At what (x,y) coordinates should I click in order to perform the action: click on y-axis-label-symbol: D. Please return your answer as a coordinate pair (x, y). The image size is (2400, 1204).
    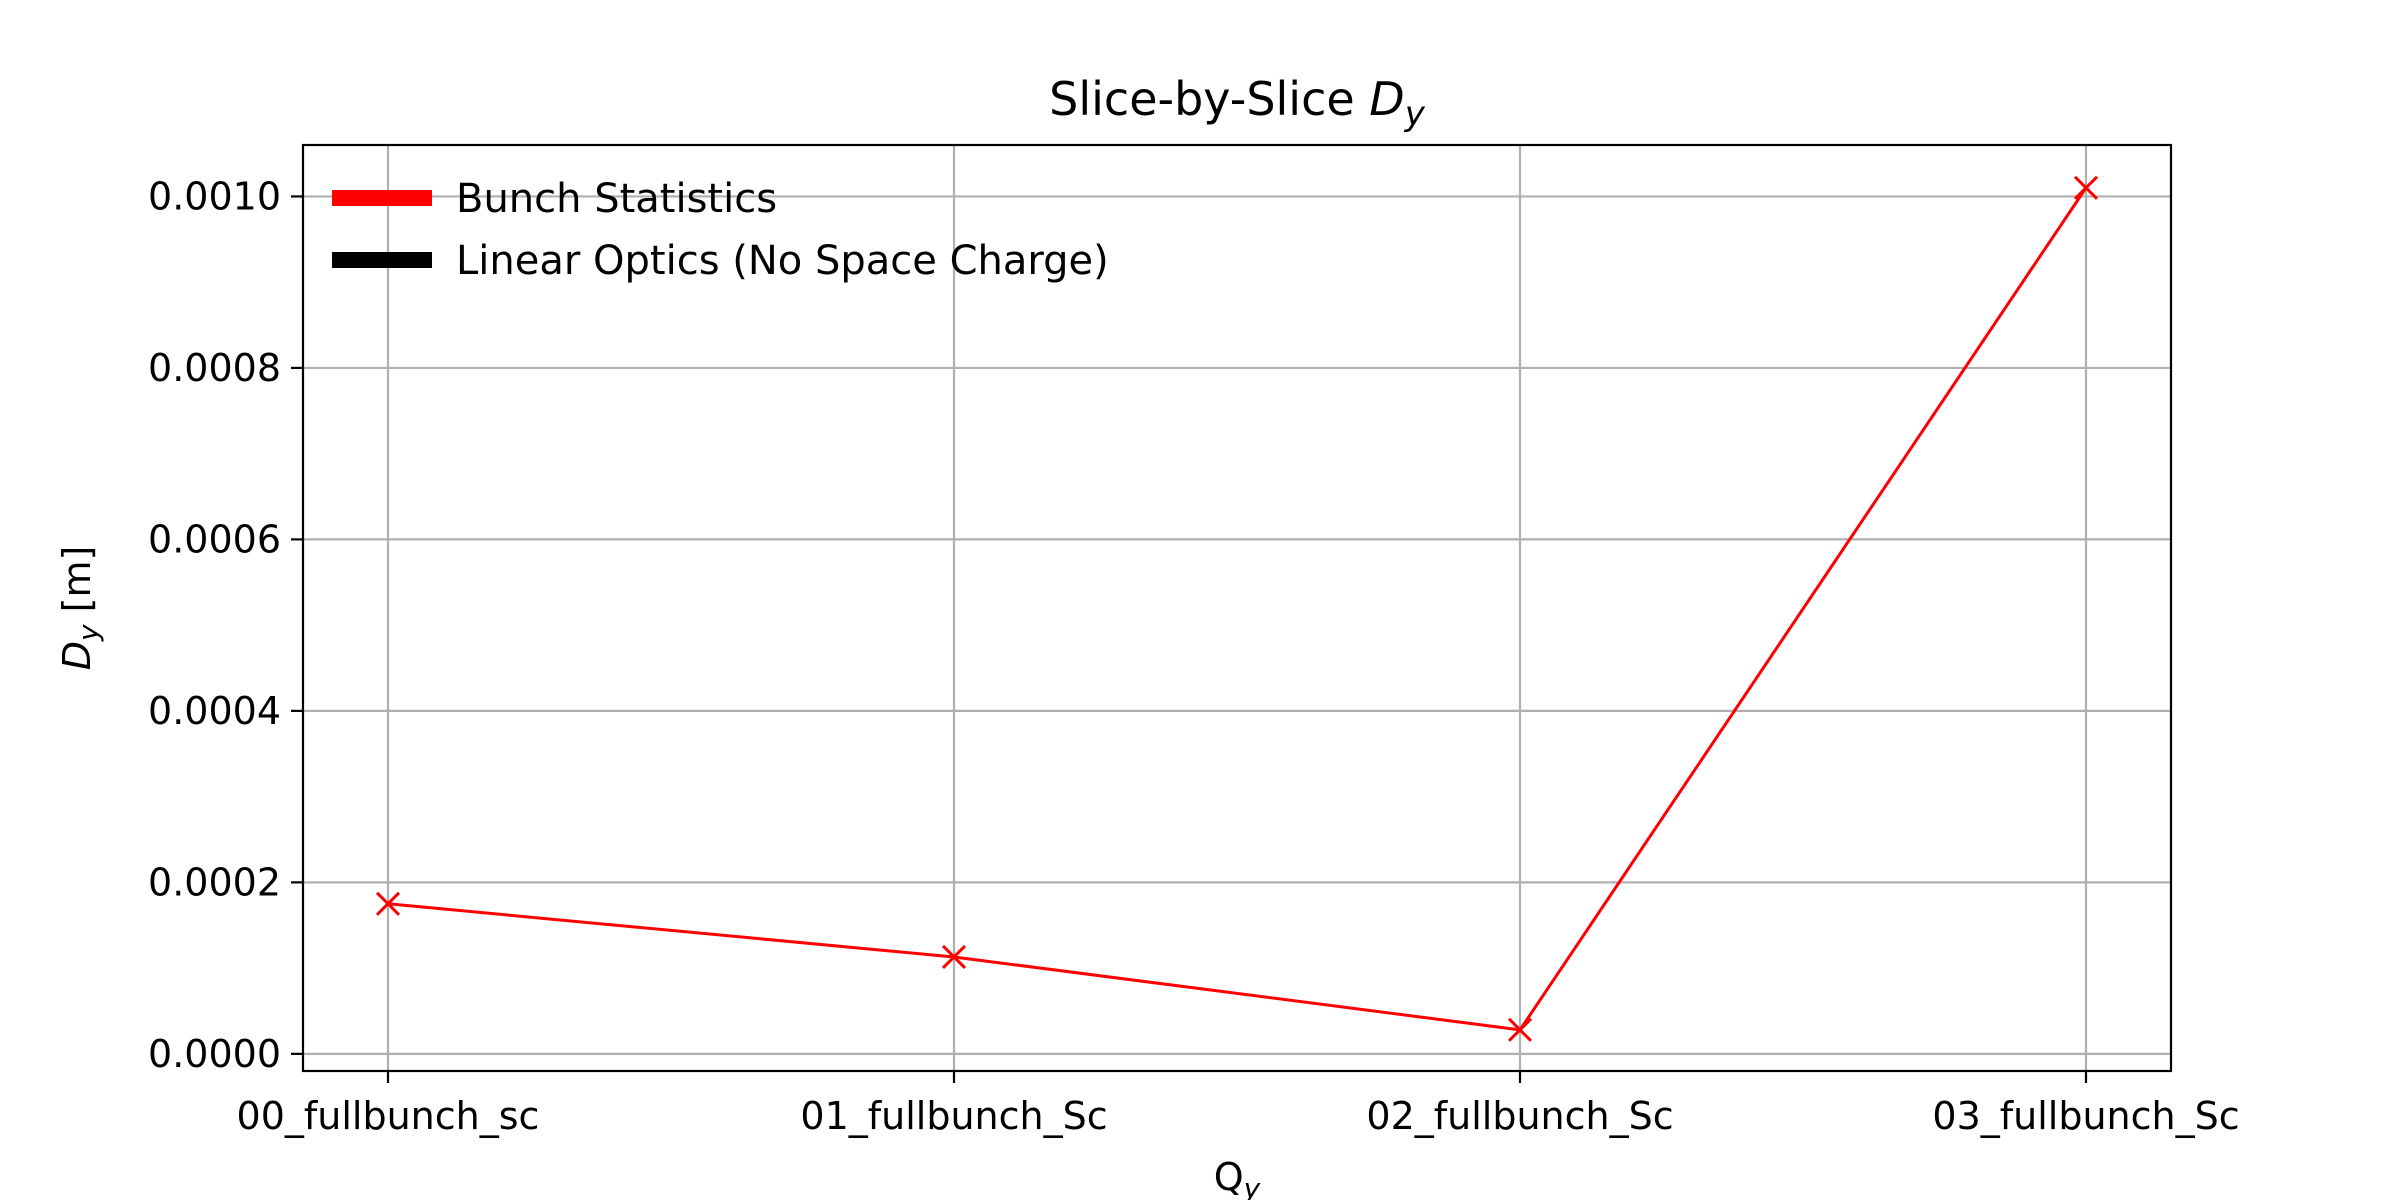
    Looking at the image, I should click on (77, 655).